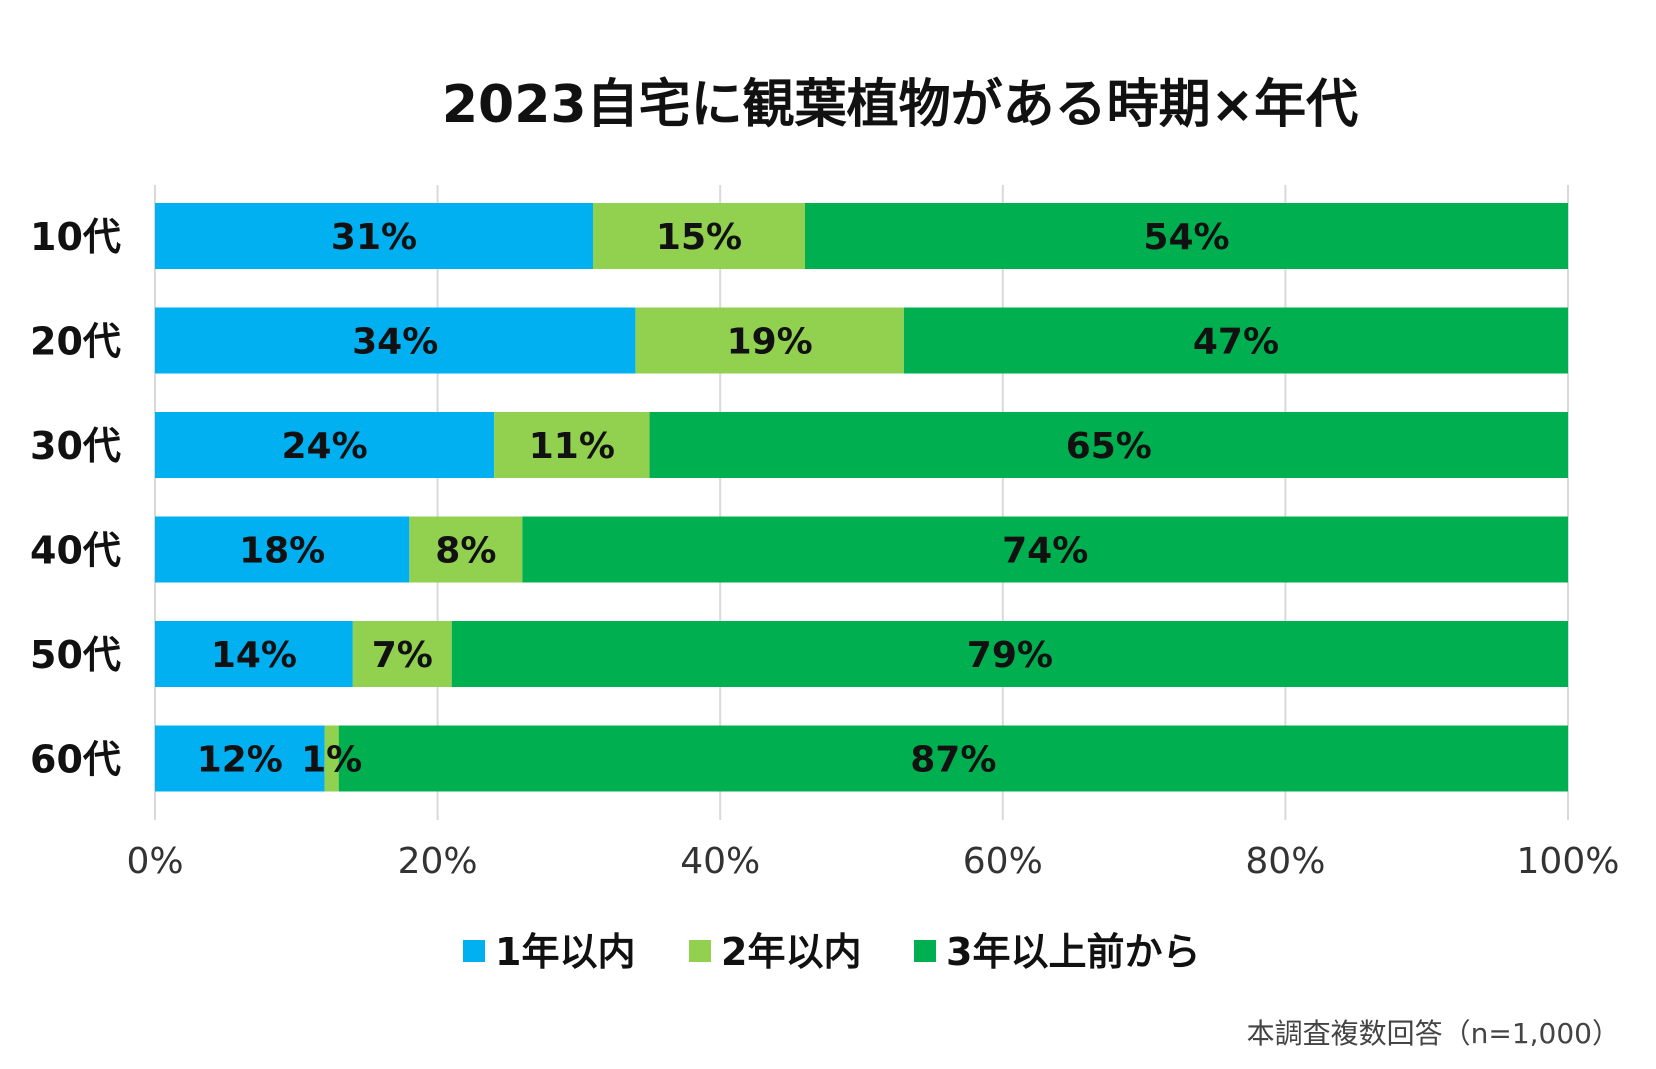  Describe the element at coordinates (1073, 952) in the screenshot. I see `legend-label-3: 3年以上前から` at that location.